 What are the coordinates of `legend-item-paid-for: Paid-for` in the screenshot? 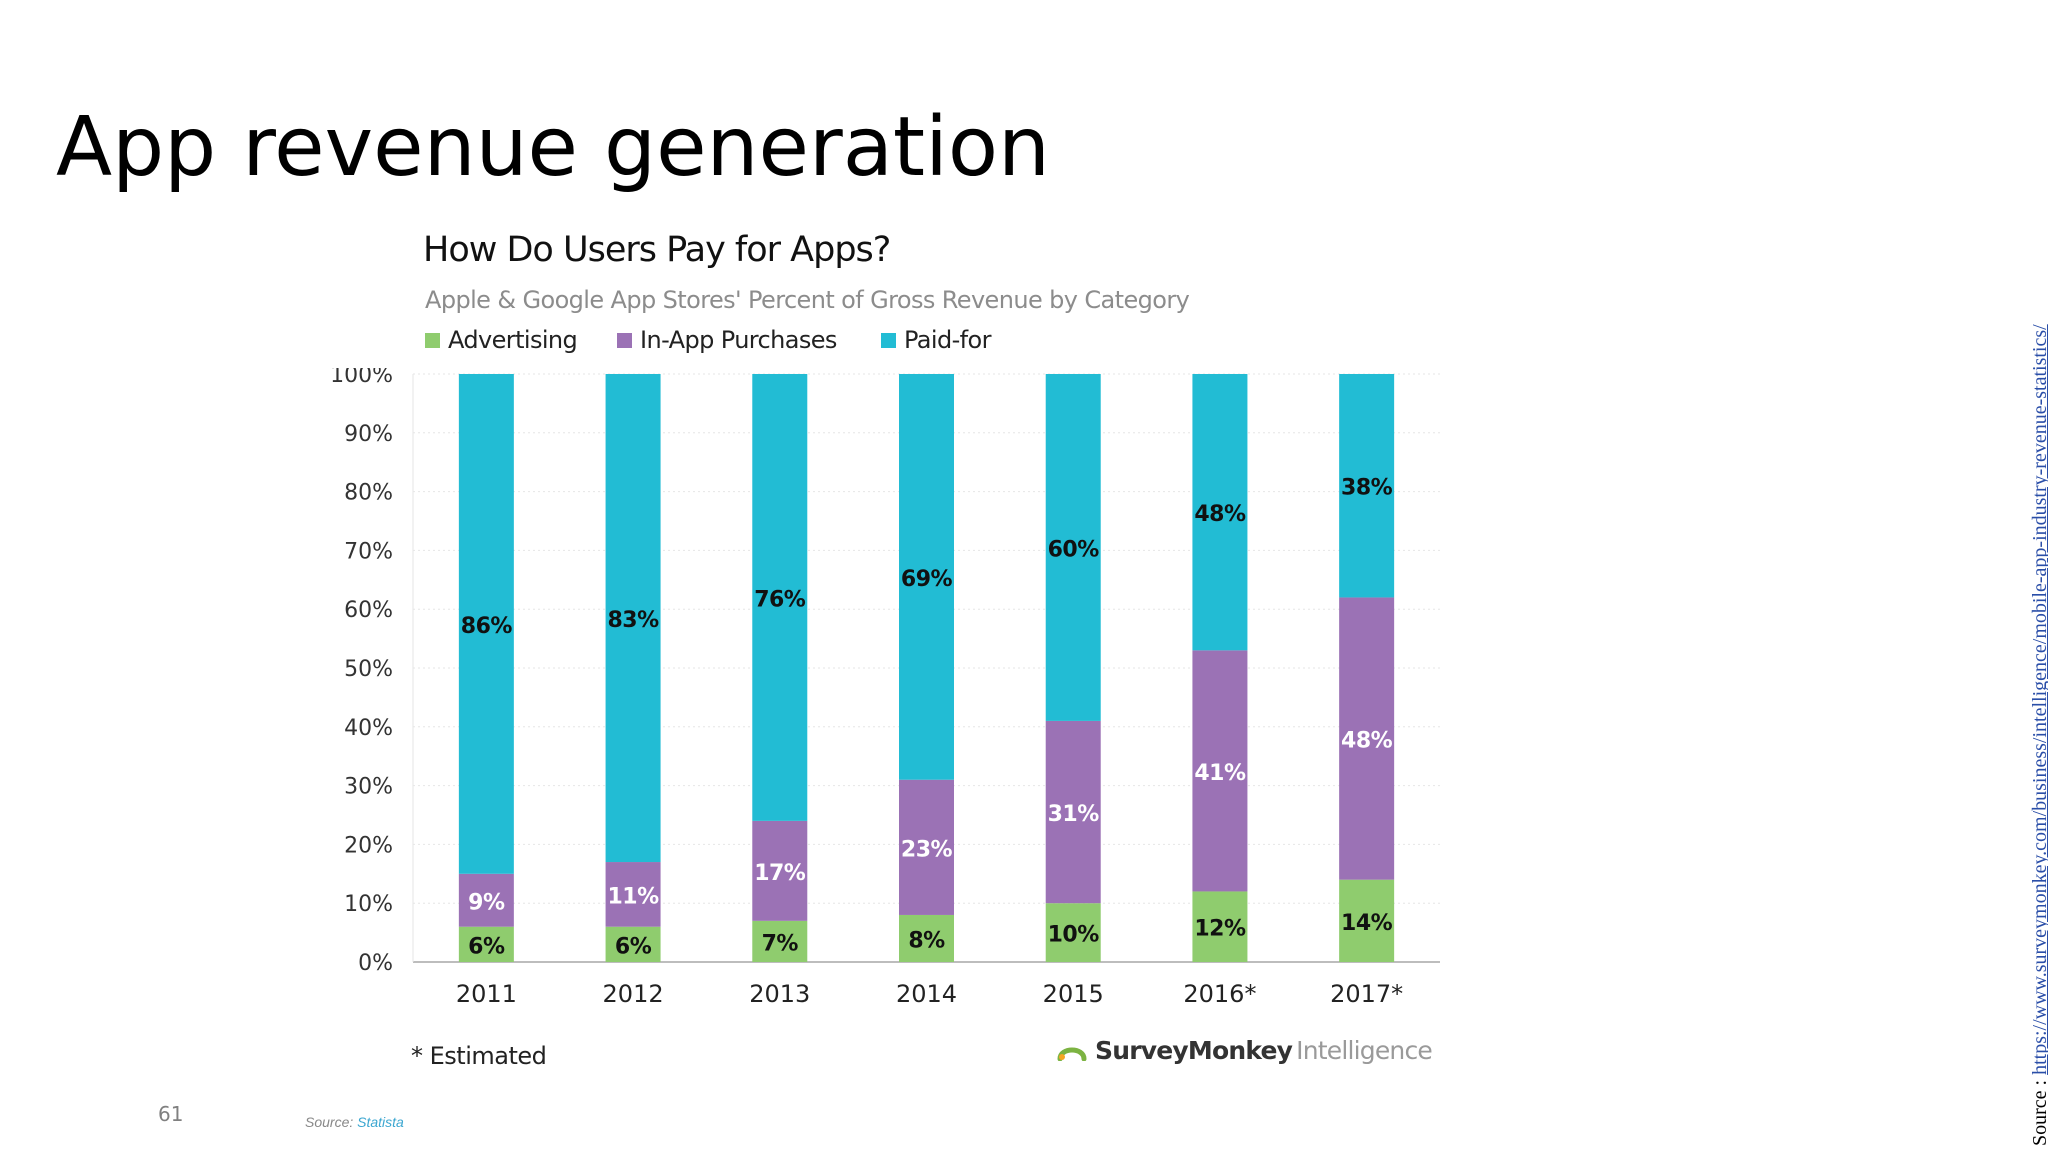 It's located at (936, 340).